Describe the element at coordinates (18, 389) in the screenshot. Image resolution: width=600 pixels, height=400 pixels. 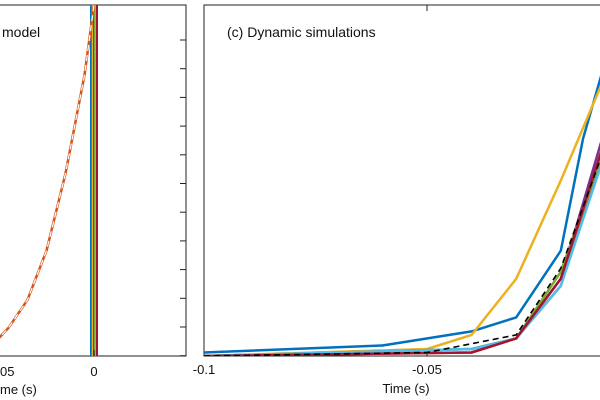
I see `left-panel-x-axis-label: me (s)` at that location.